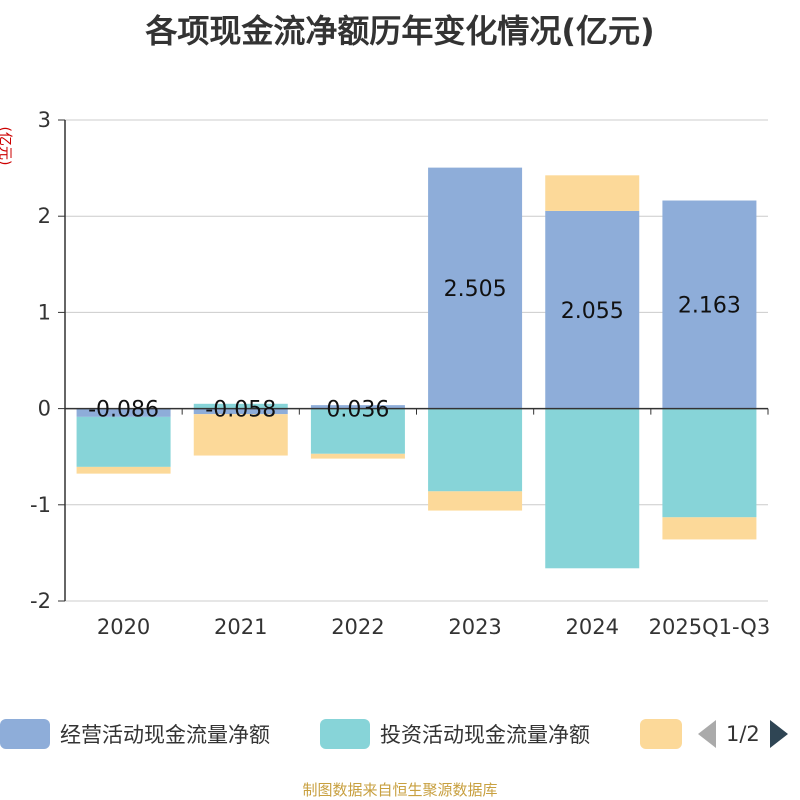 This screenshot has height=800, width=800. Describe the element at coordinates (240, 406) in the screenshot. I see `bar-series1-2021` at that location.